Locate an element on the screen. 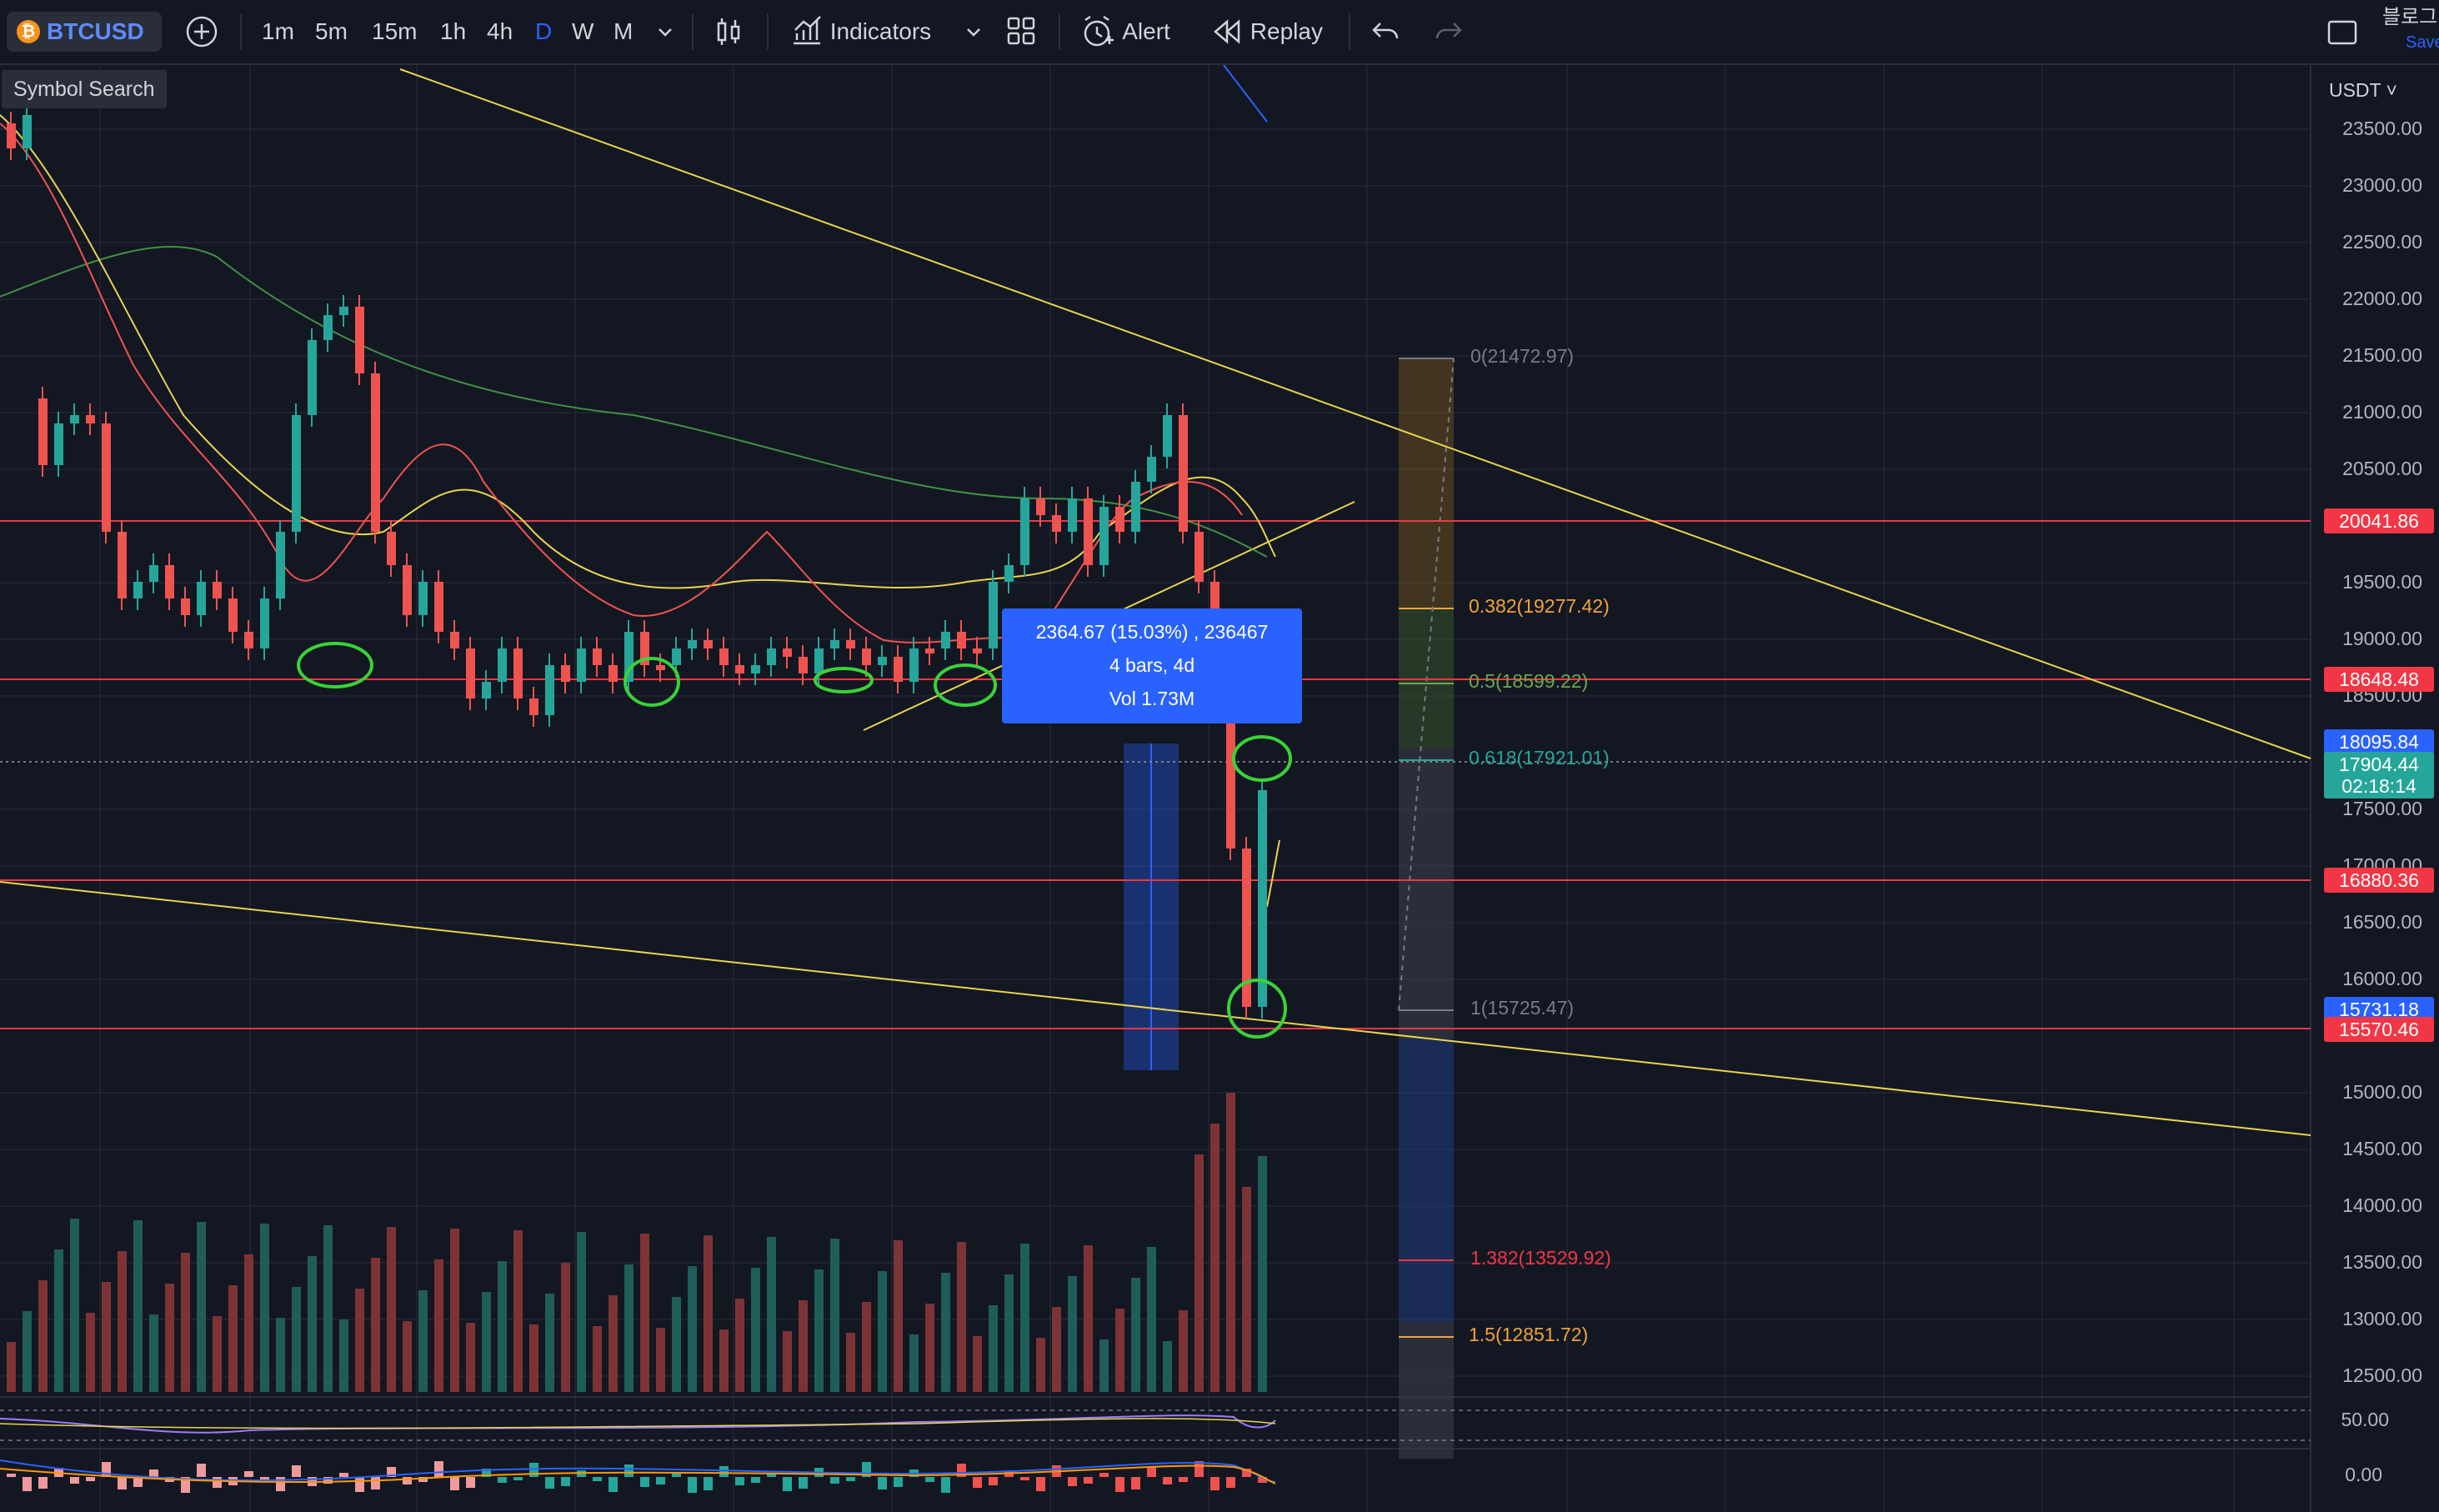  timeframe-5m: 5m is located at coordinates (331, 31).